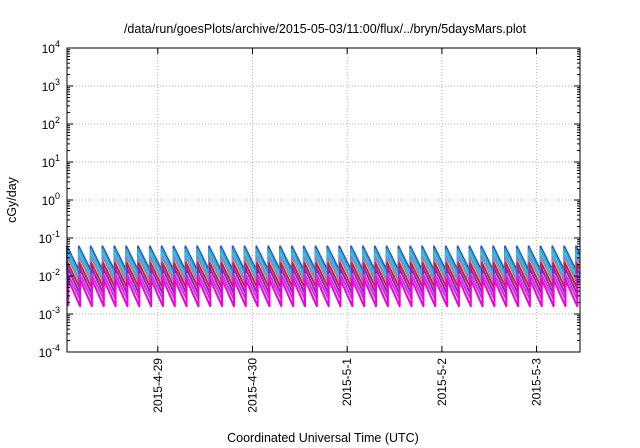  What do you see at coordinates (323, 438) in the screenshot?
I see `x-axis-label: Coordinated Universal Time (UTC)` at bounding box center [323, 438].